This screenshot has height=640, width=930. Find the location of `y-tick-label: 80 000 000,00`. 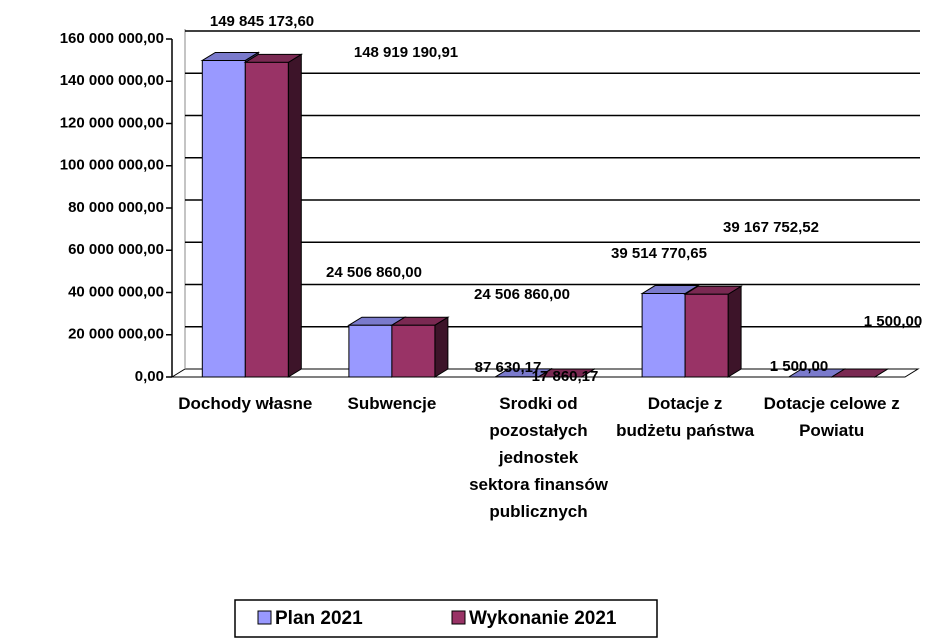

y-tick-label: 80 000 000,00 is located at coordinates (116, 207).